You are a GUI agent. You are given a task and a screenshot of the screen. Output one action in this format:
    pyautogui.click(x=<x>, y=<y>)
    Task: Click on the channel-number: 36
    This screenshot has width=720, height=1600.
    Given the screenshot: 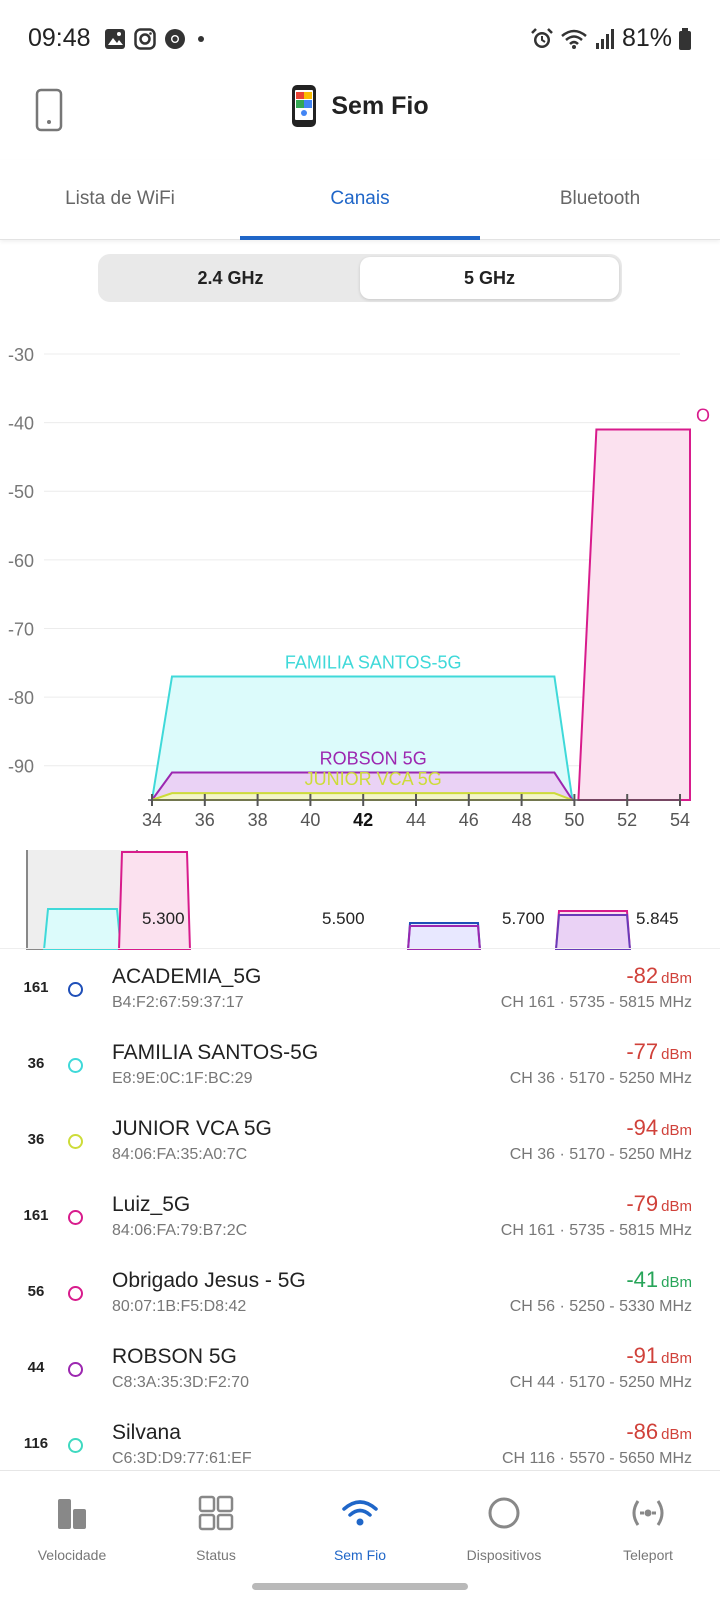 What is the action you would take?
    pyautogui.click(x=36, y=1063)
    